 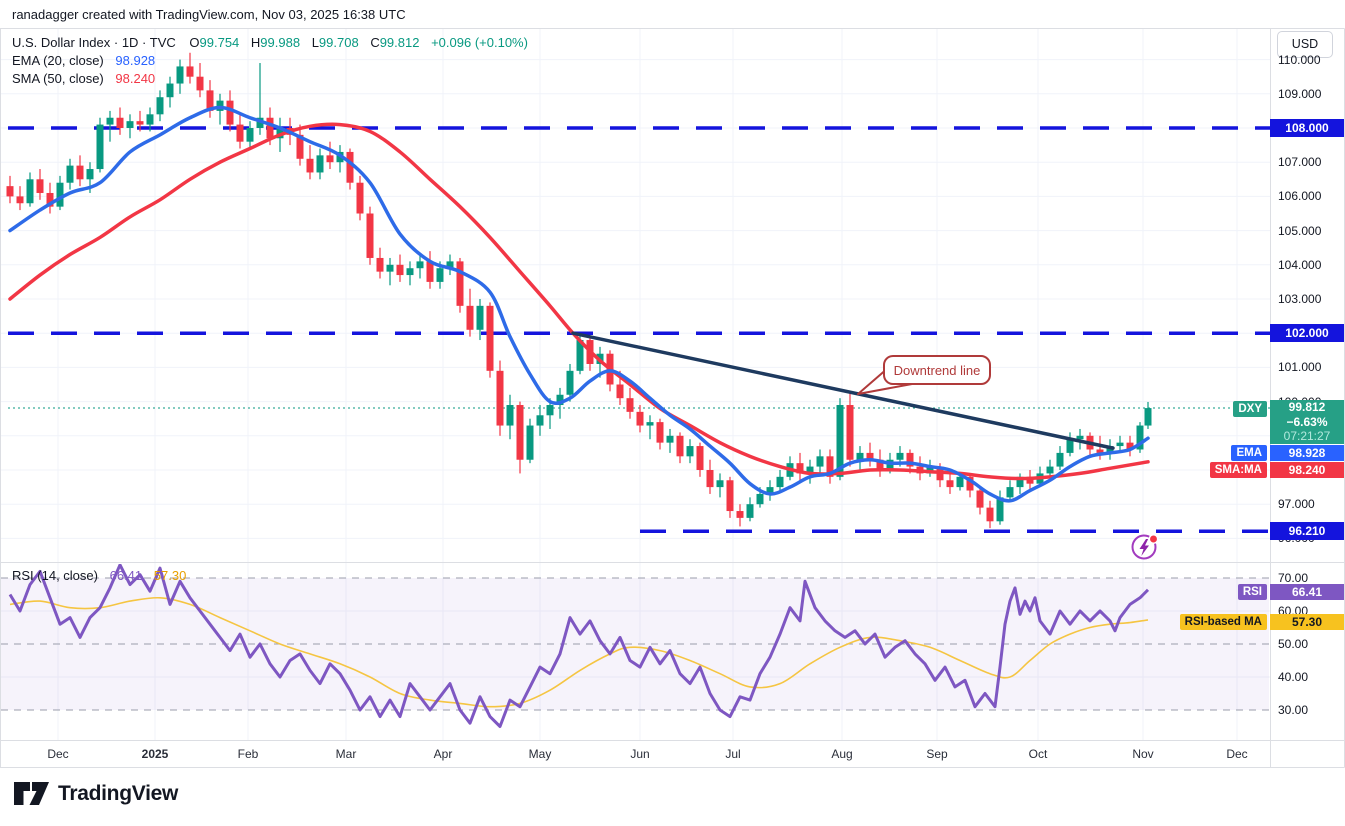 What do you see at coordinates (1300, 230) in the screenshot?
I see `price-tick-label: 105.000` at bounding box center [1300, 230].